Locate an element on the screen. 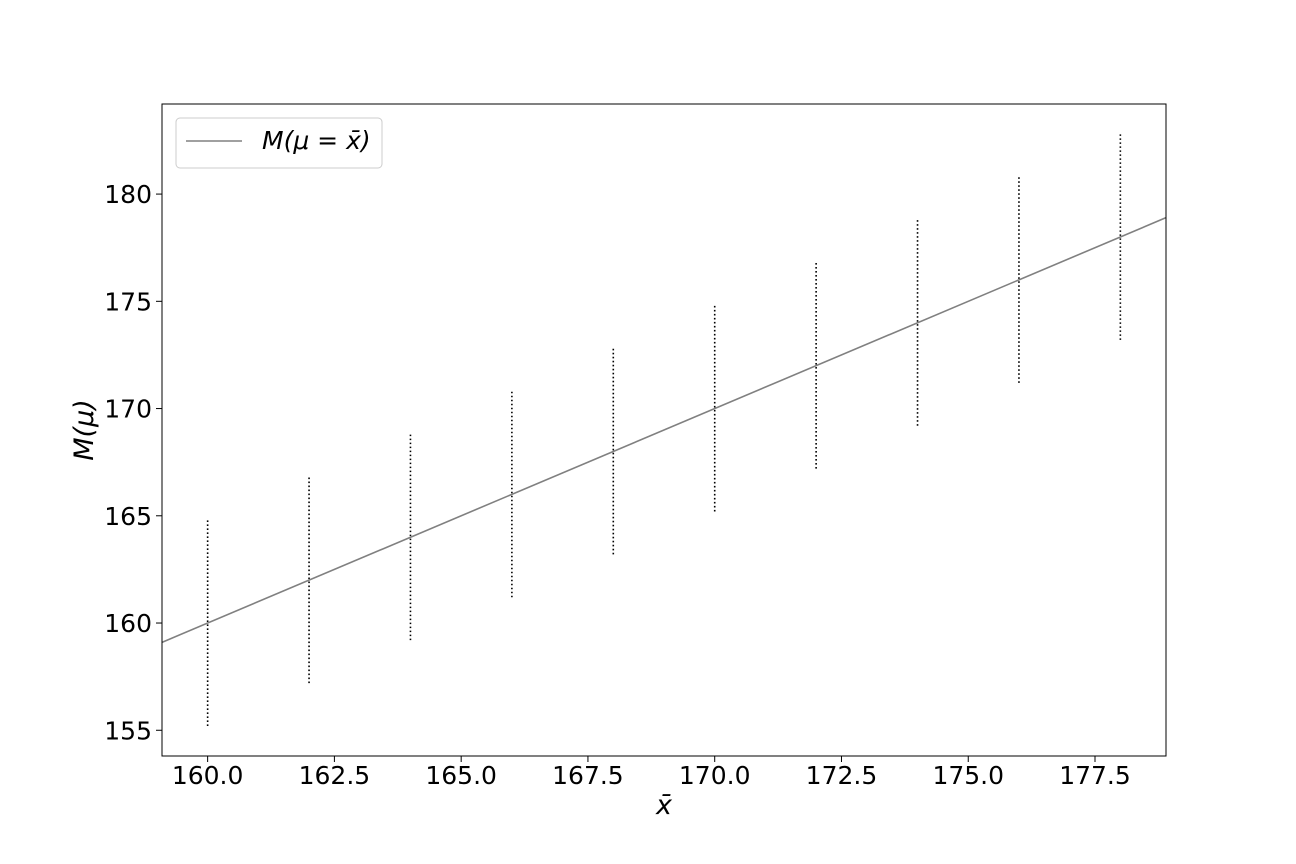 This screenshot has width=1296, height=864. x-tick-label: 172.5 is located at coordinates (842, 775).